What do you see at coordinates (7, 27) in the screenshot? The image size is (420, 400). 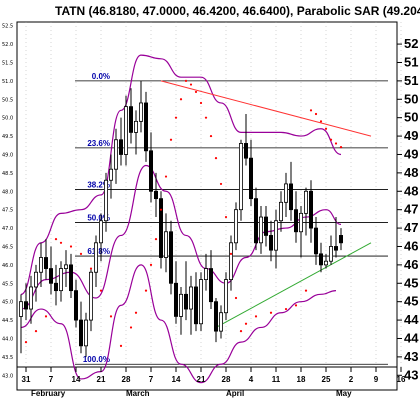 I see `y-tick-label-left: 52.5` at bounding box center [7, 27].